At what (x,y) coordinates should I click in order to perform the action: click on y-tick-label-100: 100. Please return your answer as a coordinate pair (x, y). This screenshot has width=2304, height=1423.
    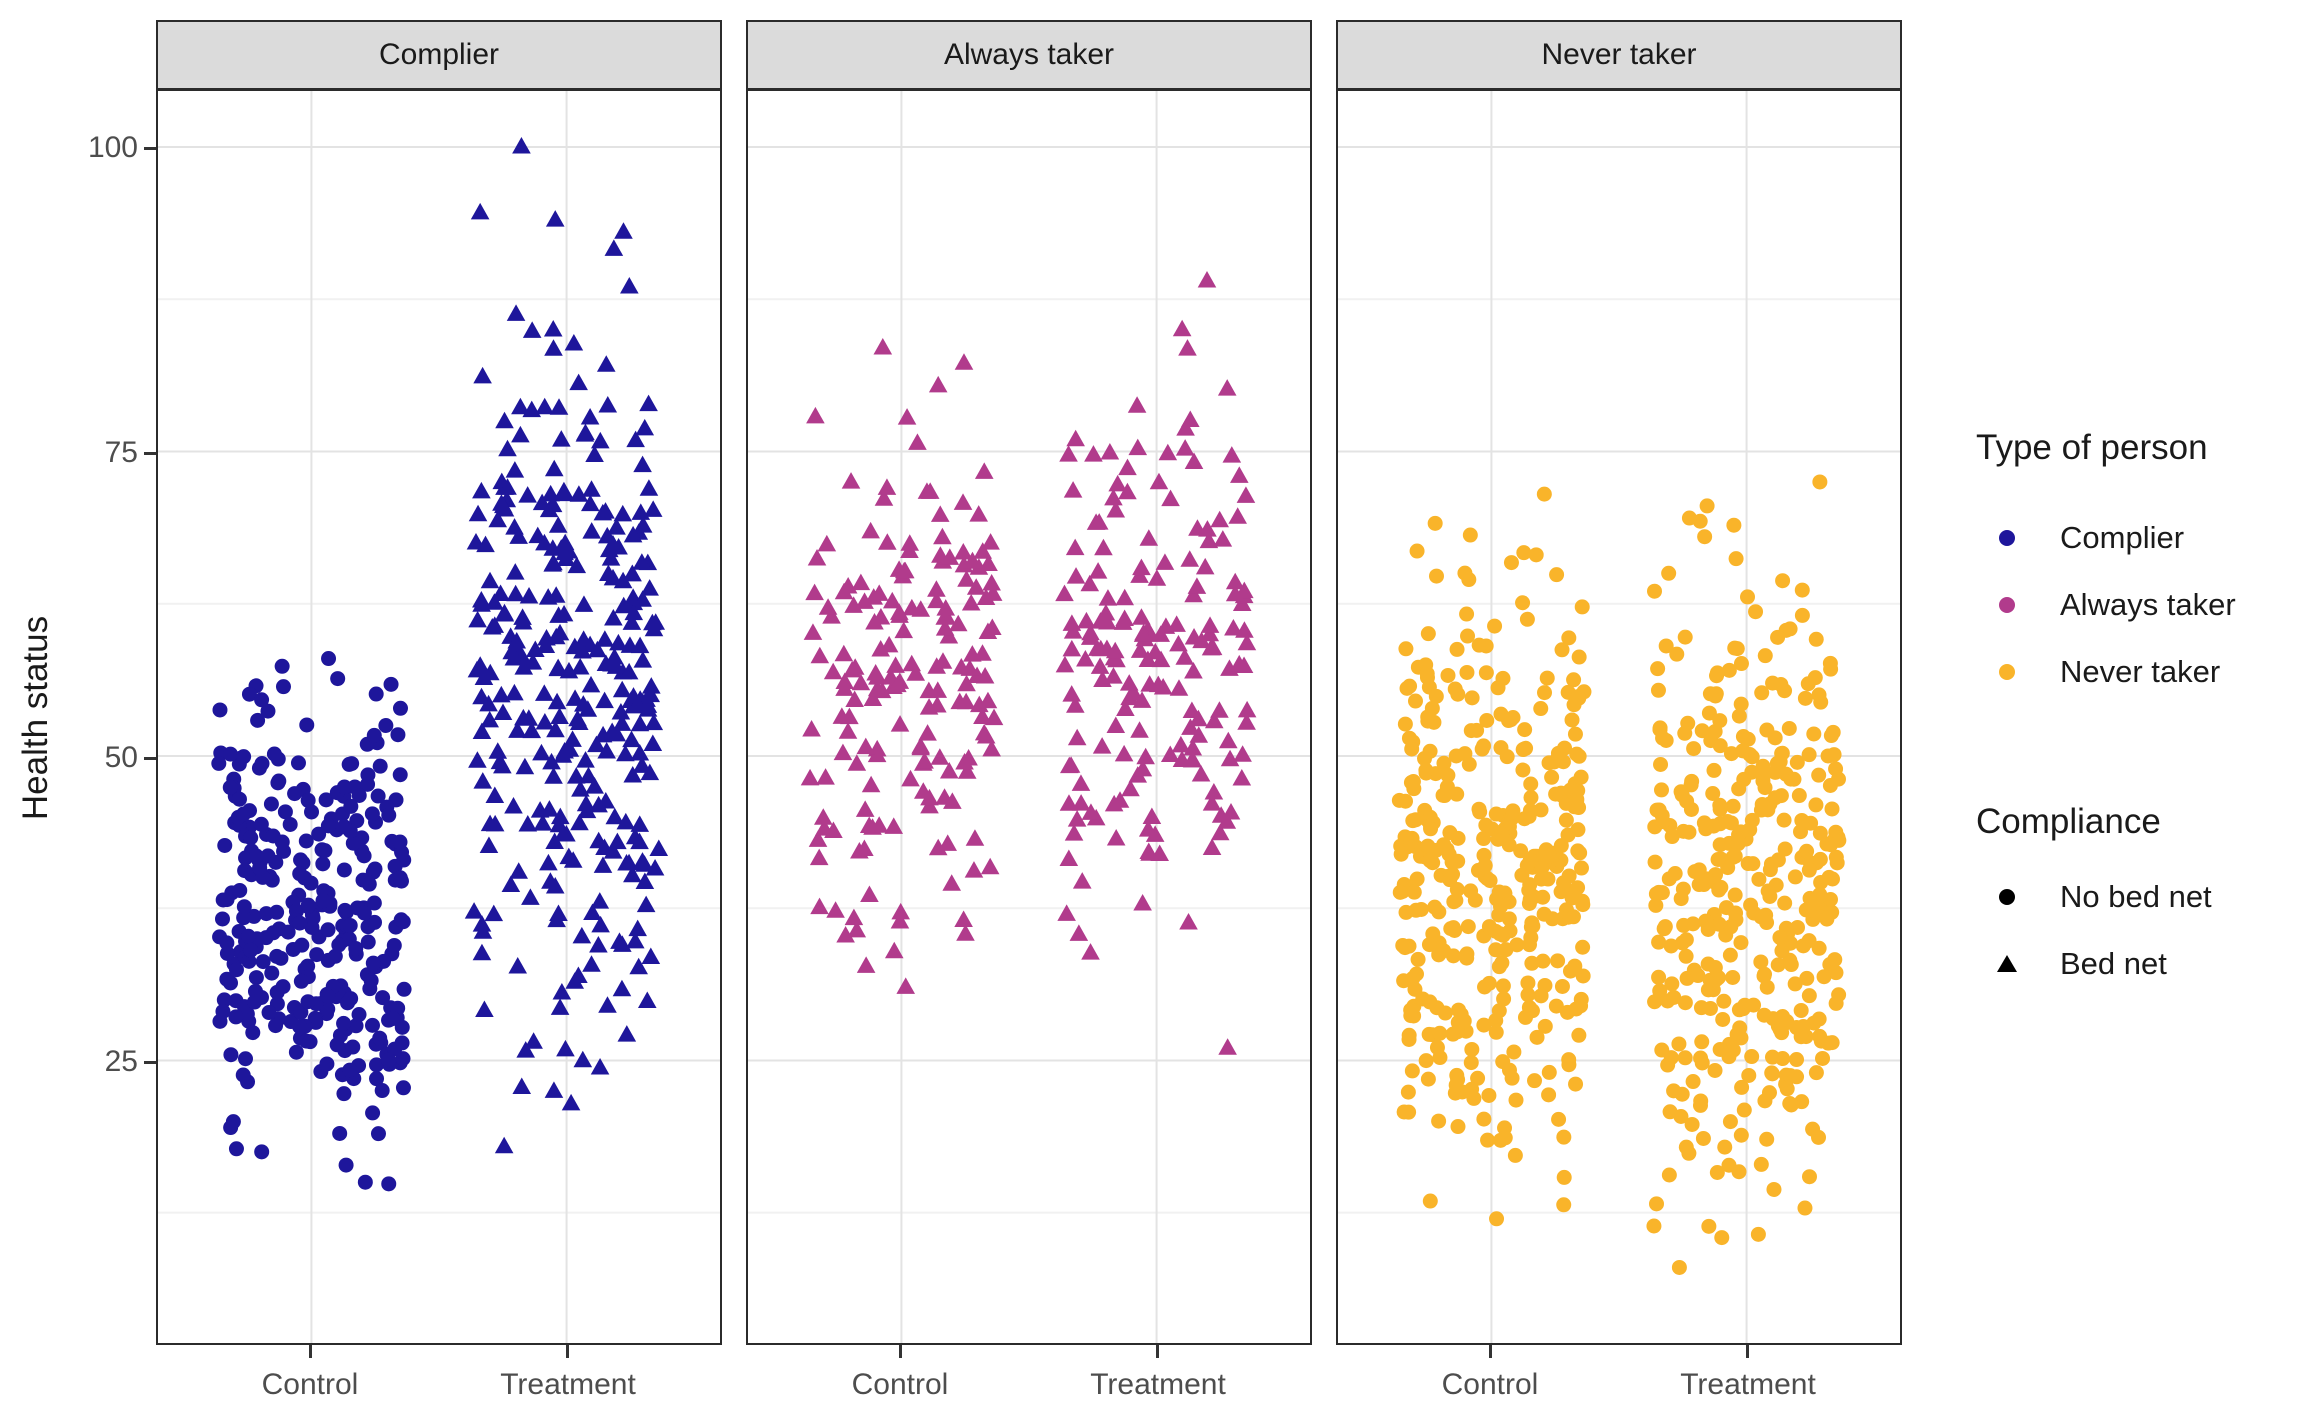
    Looking at the image, I should click on (112, 147).